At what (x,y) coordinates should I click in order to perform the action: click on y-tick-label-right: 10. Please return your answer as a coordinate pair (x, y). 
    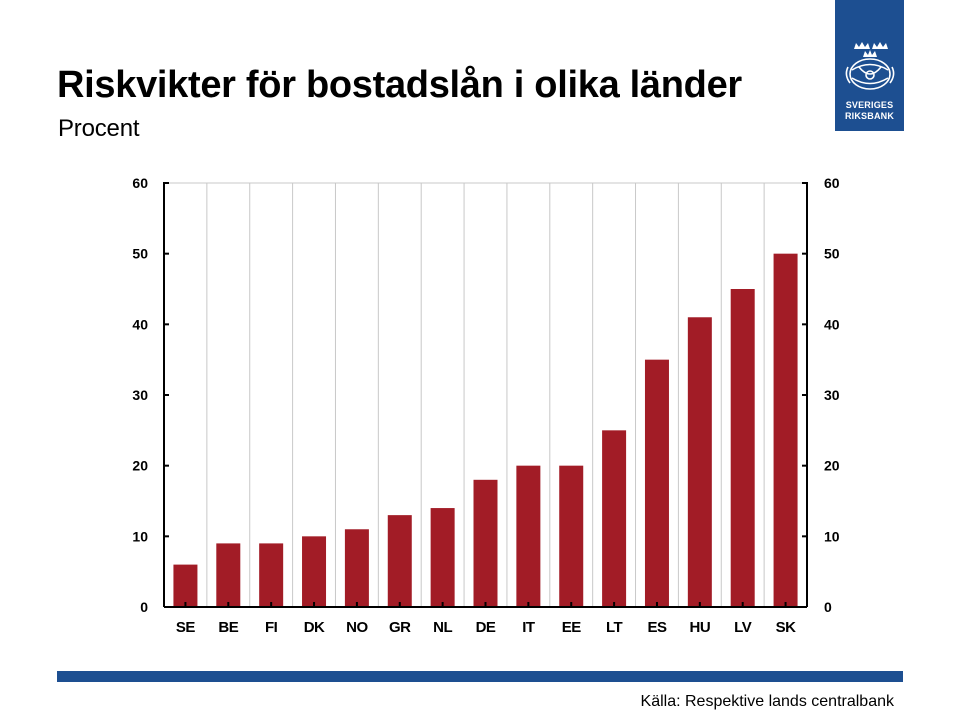
    Looking at the image, I should click on (832, 536).